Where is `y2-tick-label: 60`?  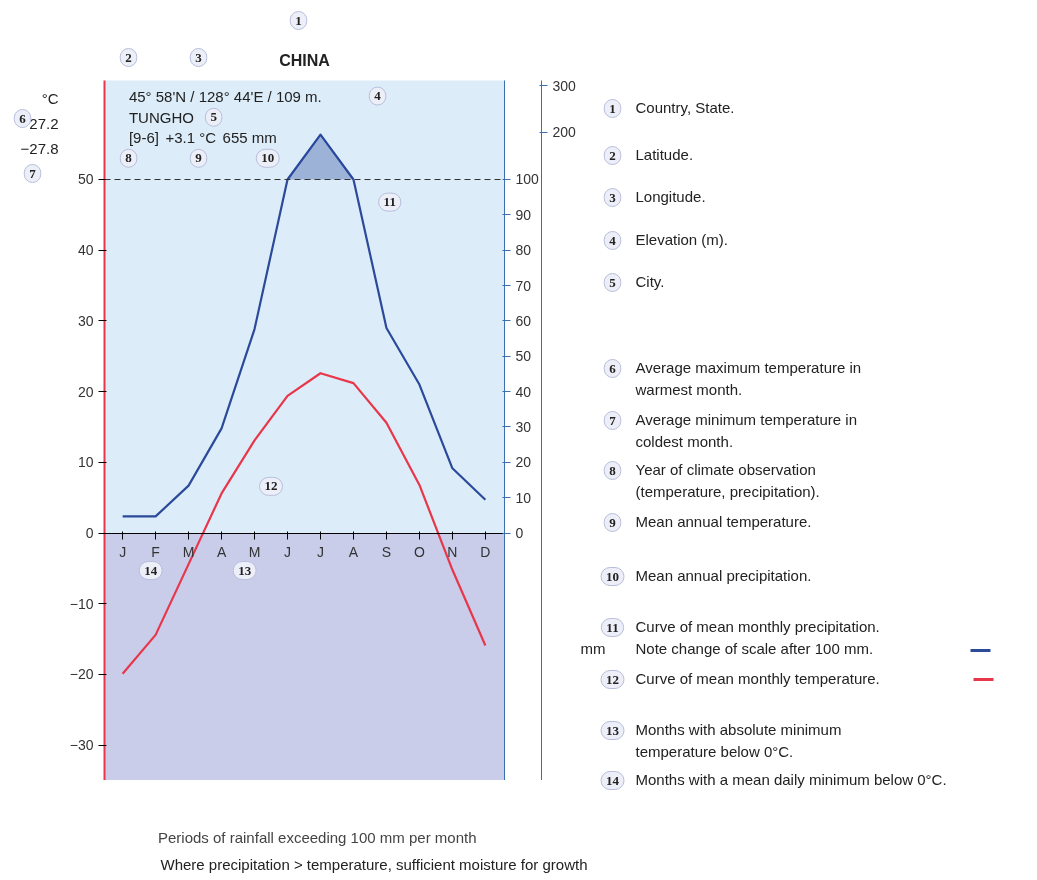 y2-tick-label: 60 is located at coordinates (523, 320).